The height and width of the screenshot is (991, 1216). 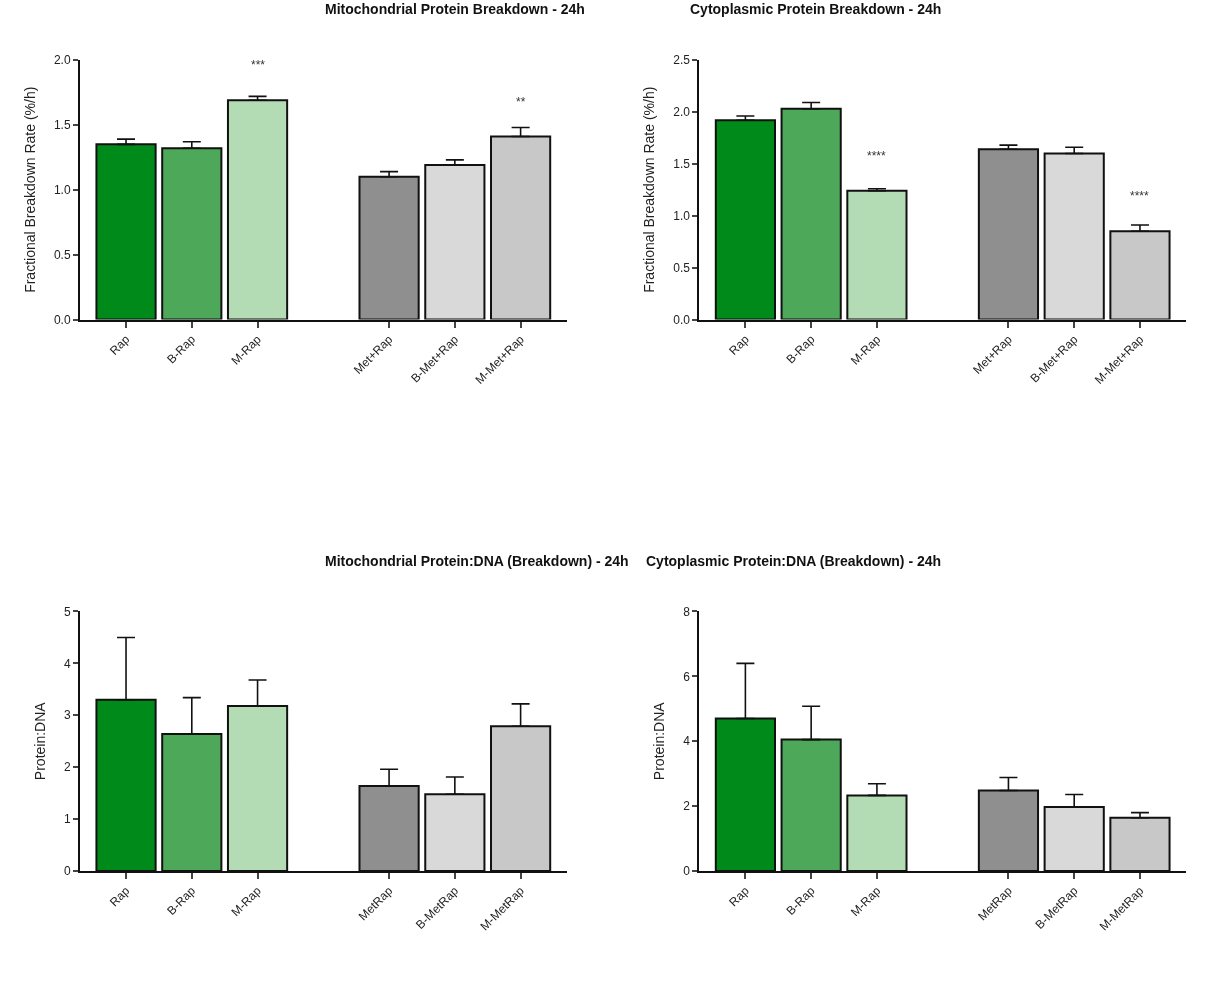 I want to click on y-tick-label: 8, so click(x=687, y=611).